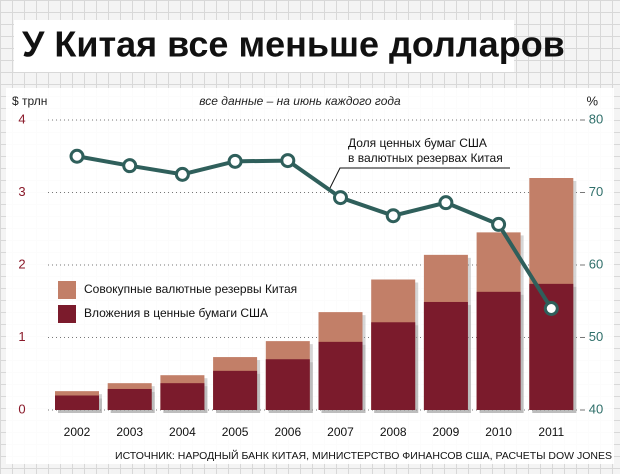 This screenshot has height=474, width=620. I want to click on title-box, so click(264, 46).